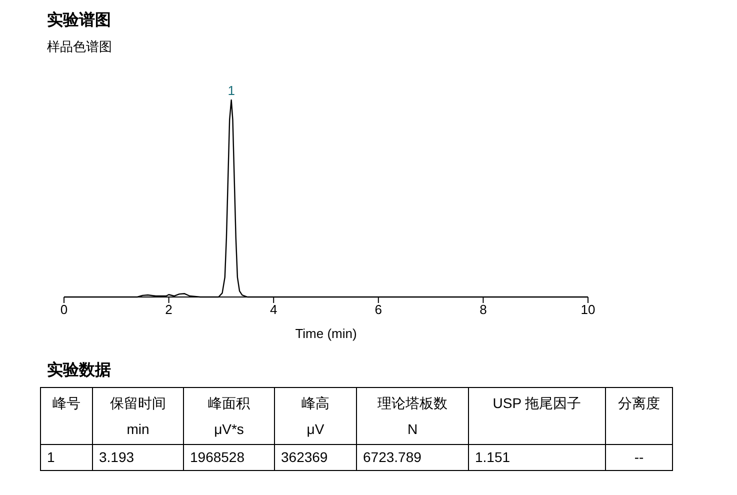 This screenshot has height=495, width=737. Describe the element at coordinates (229, 457) in the screenshot. I see `text: 1968528` at that location.